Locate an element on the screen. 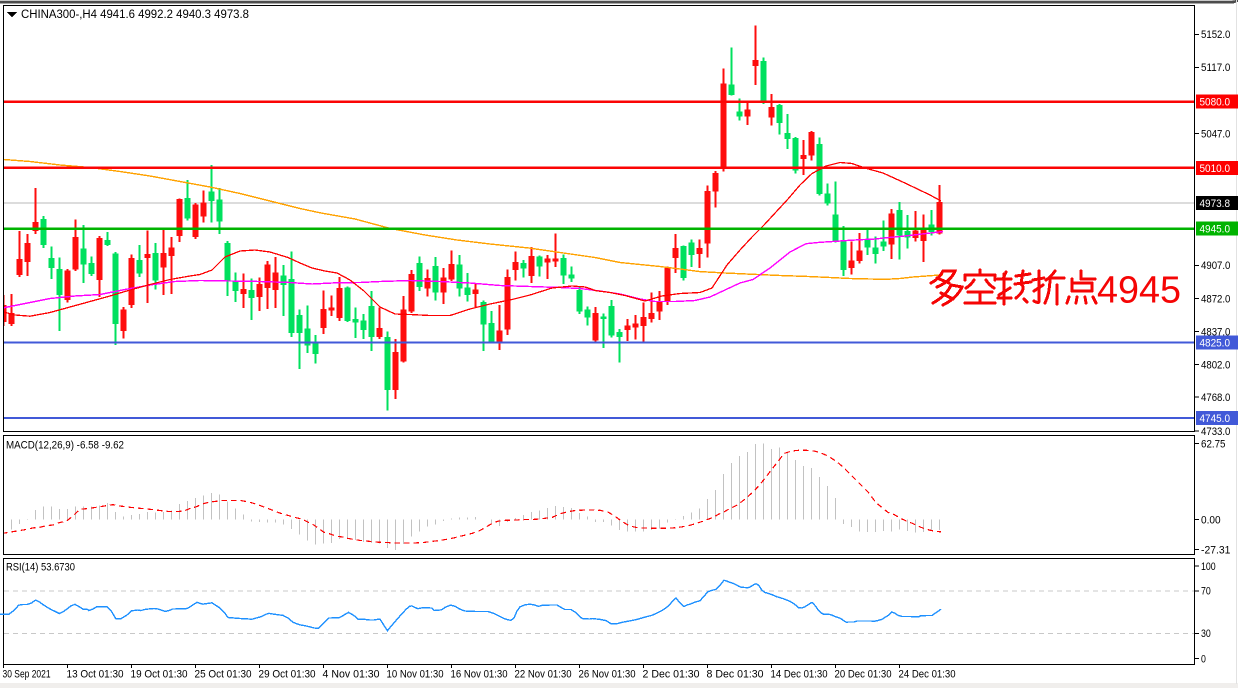 This screenshot has width=1238, height=688. svg-text: 2 Dec 01:30 is located at coordinates (671, 675).